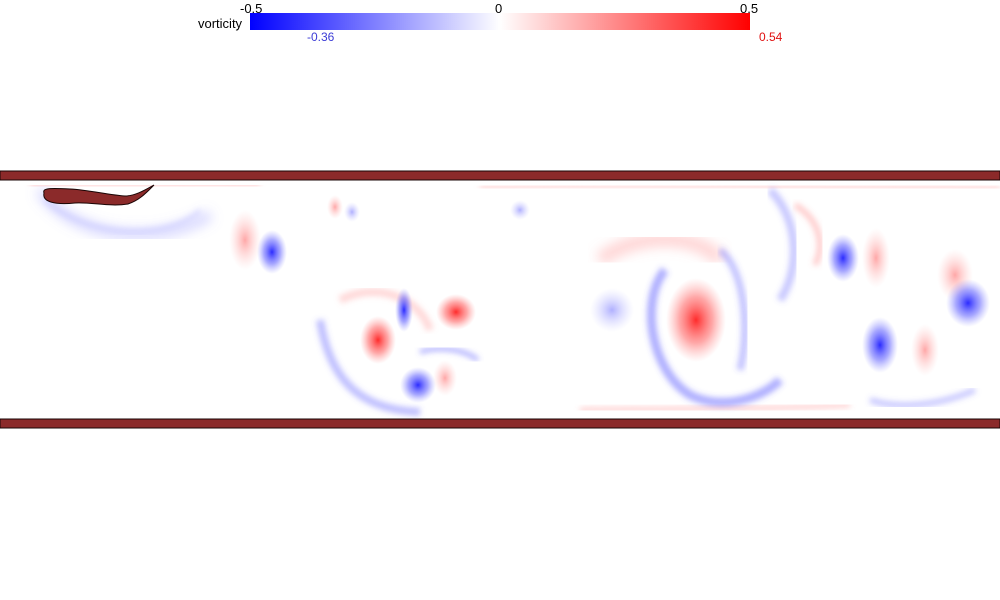 This screenshot has width=1000, height=600. What do you see at coordinates (500, 175) in the screenshot?
I see `top-channel-wall` at bounding box center [500, 175].